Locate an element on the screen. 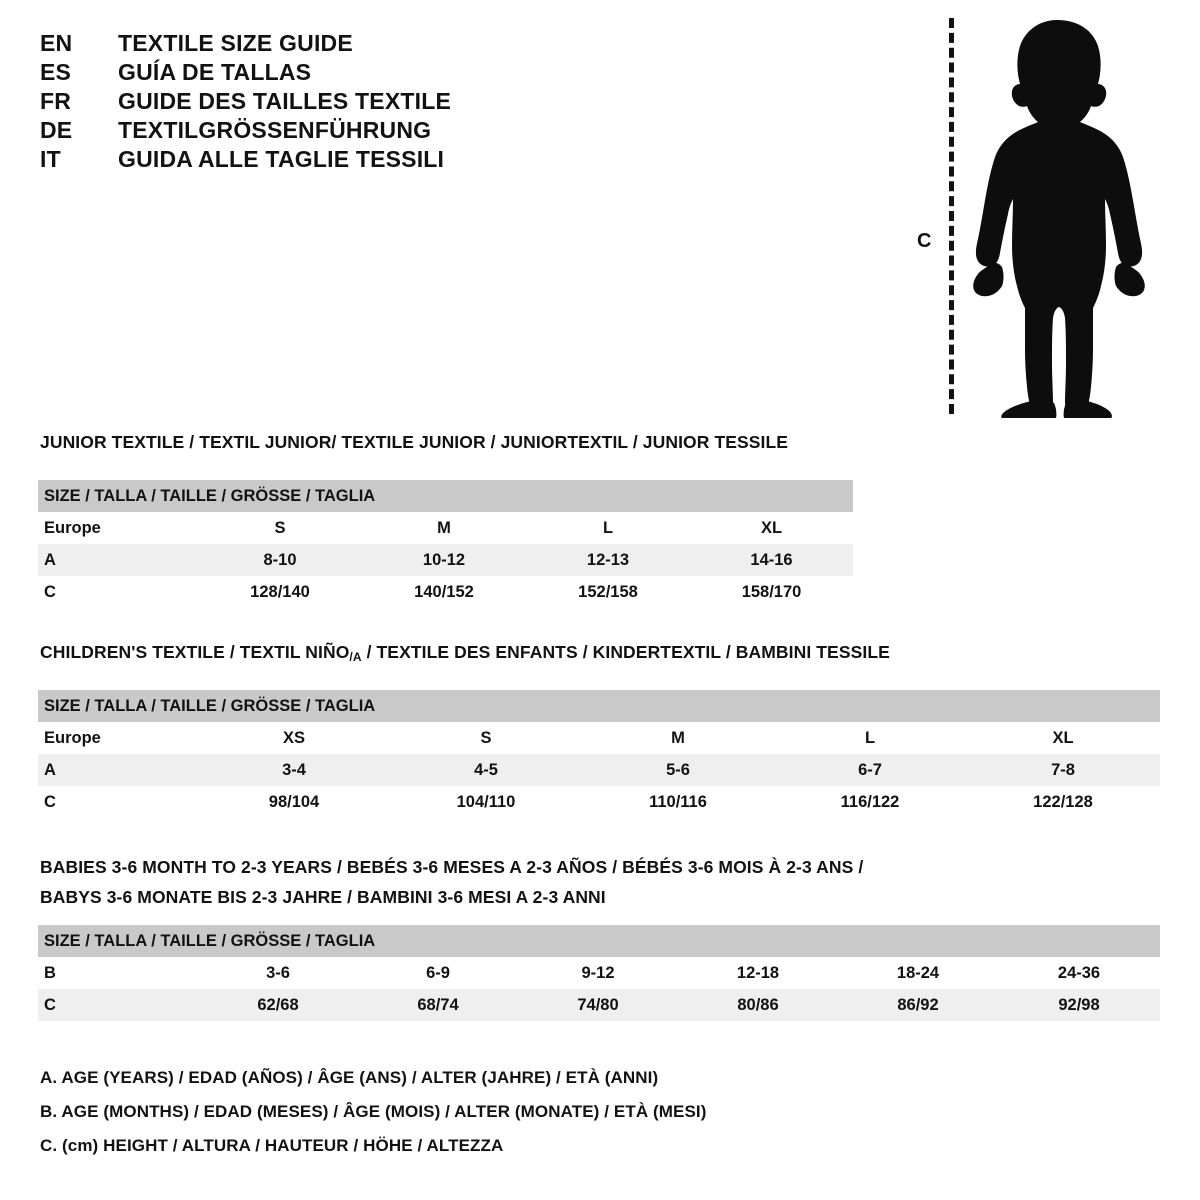 This screenshot has width=1200, height=1200. language-row-es: ES GUÍA DE TALLAS is located at coordinates (300, 73).